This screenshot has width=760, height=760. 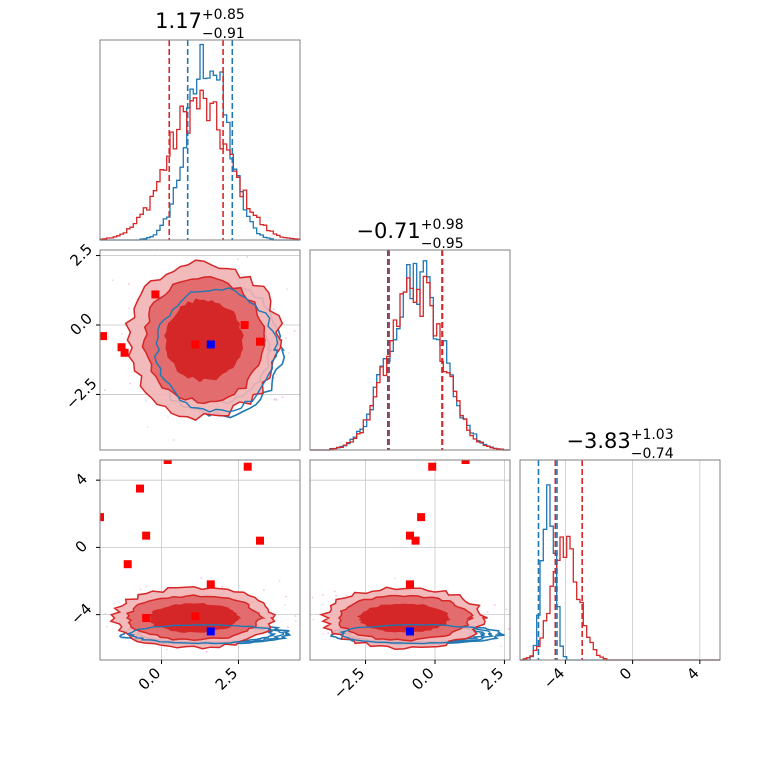 I want to click on p3-marginal-frame, so click(x=620, y=560).